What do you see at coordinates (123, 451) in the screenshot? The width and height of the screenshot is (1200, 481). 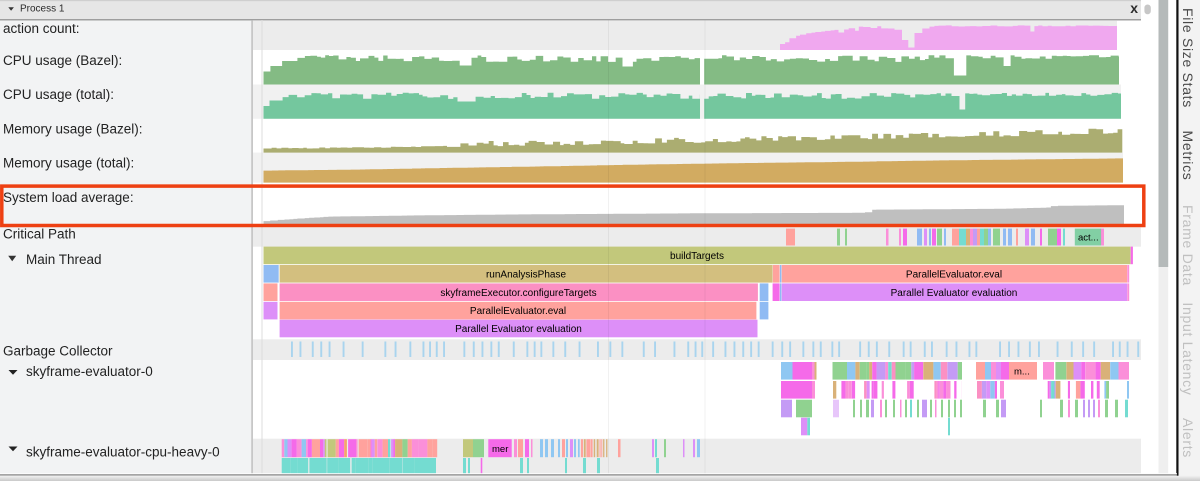 I see `svg-text: skyframe-evaluator-cpu-heavy-0` at bounding box center [123, 451].